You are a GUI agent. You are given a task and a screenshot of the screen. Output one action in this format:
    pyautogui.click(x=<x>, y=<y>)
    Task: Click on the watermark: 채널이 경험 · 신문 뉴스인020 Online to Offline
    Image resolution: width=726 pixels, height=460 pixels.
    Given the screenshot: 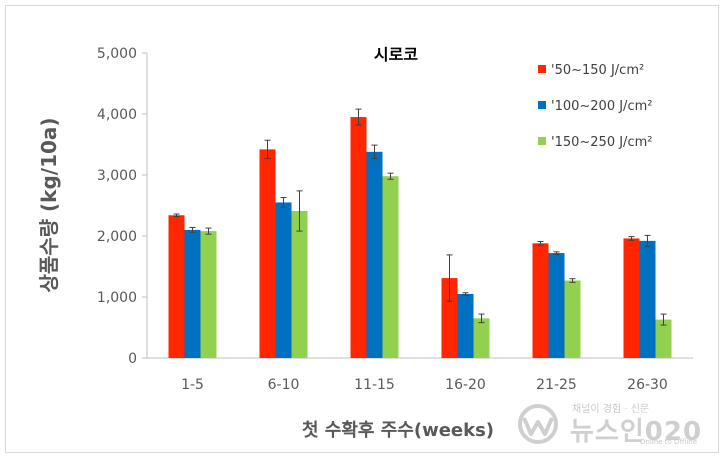 What is the action you would take?
    pyautogui.click(x=612, y=423)
    